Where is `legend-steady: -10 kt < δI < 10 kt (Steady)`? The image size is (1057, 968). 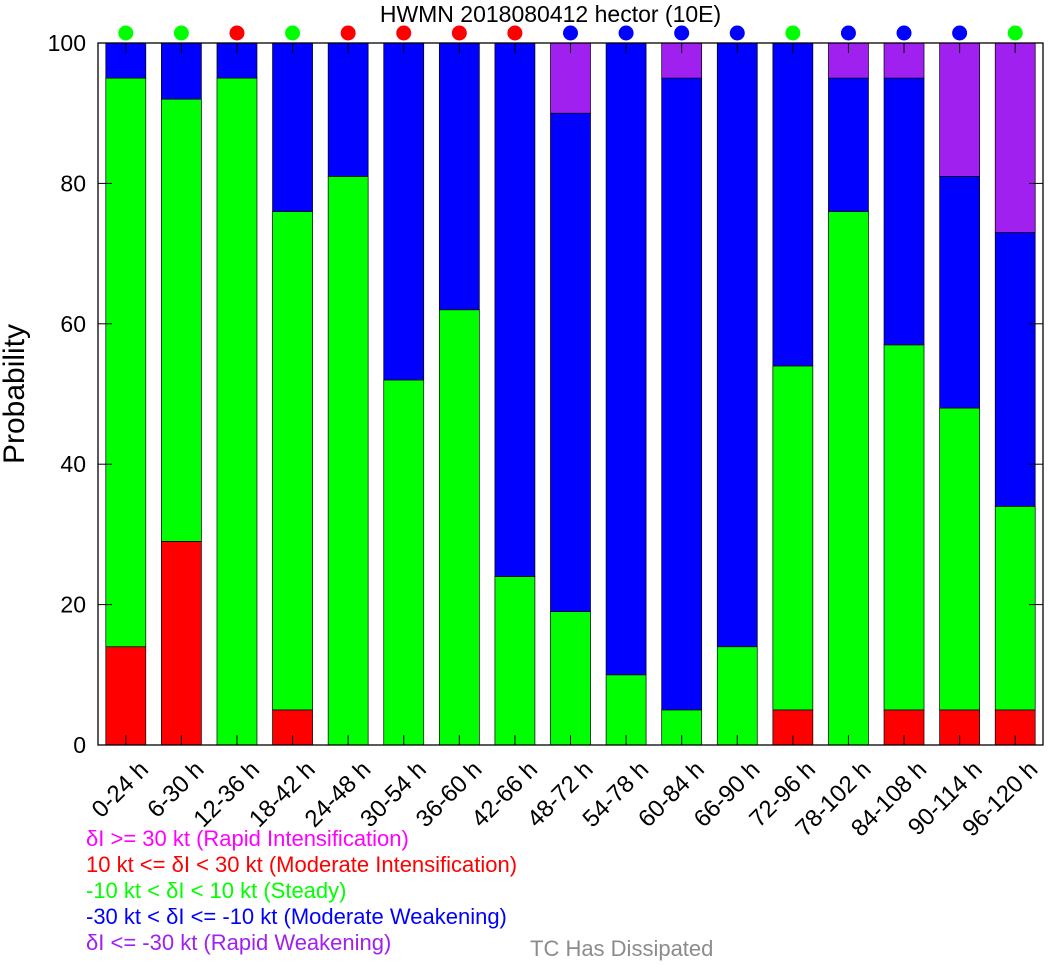 legend-steady: -10 kt < δI < 10 kt (Steady) is located at coordinates (216, 890).